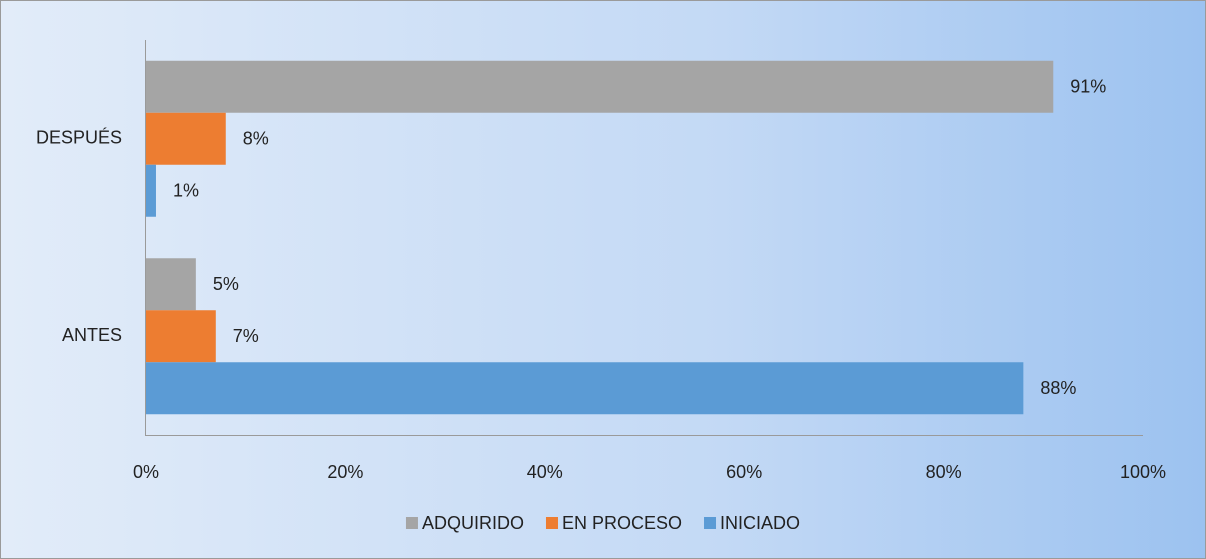  Describe the element at coordinates (256, 139) in the screenshot. I see `data-label: 8%` at that location.